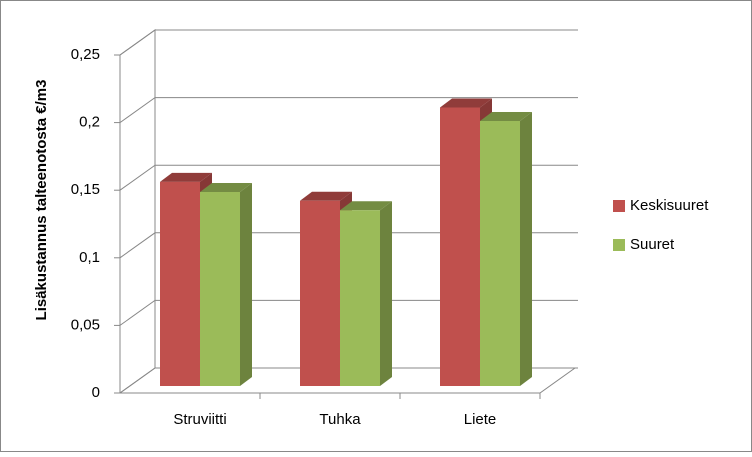 The height and width of the screenshot is (457, 752). Describe the element at coordinates (669, 205) in the screenshot. I see `legend-label: Keskisuuret` at that location.